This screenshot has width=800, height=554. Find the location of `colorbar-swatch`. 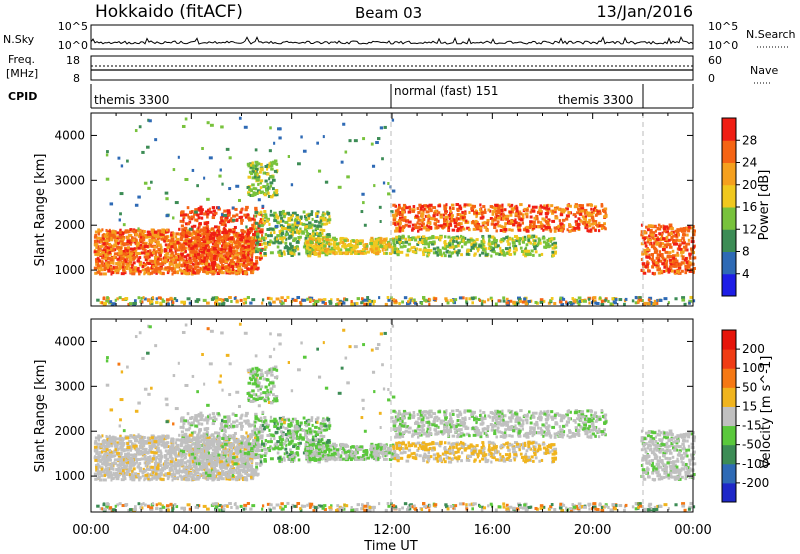

colorbar-swatch is located at coordinates (729, 196).